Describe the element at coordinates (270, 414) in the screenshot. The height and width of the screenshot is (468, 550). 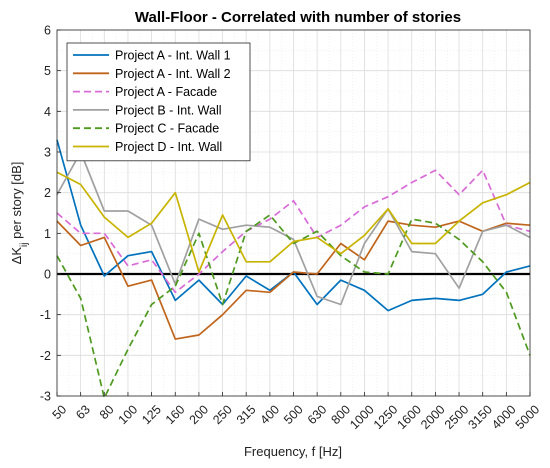
I see `x-tick-label: 400` at that location.